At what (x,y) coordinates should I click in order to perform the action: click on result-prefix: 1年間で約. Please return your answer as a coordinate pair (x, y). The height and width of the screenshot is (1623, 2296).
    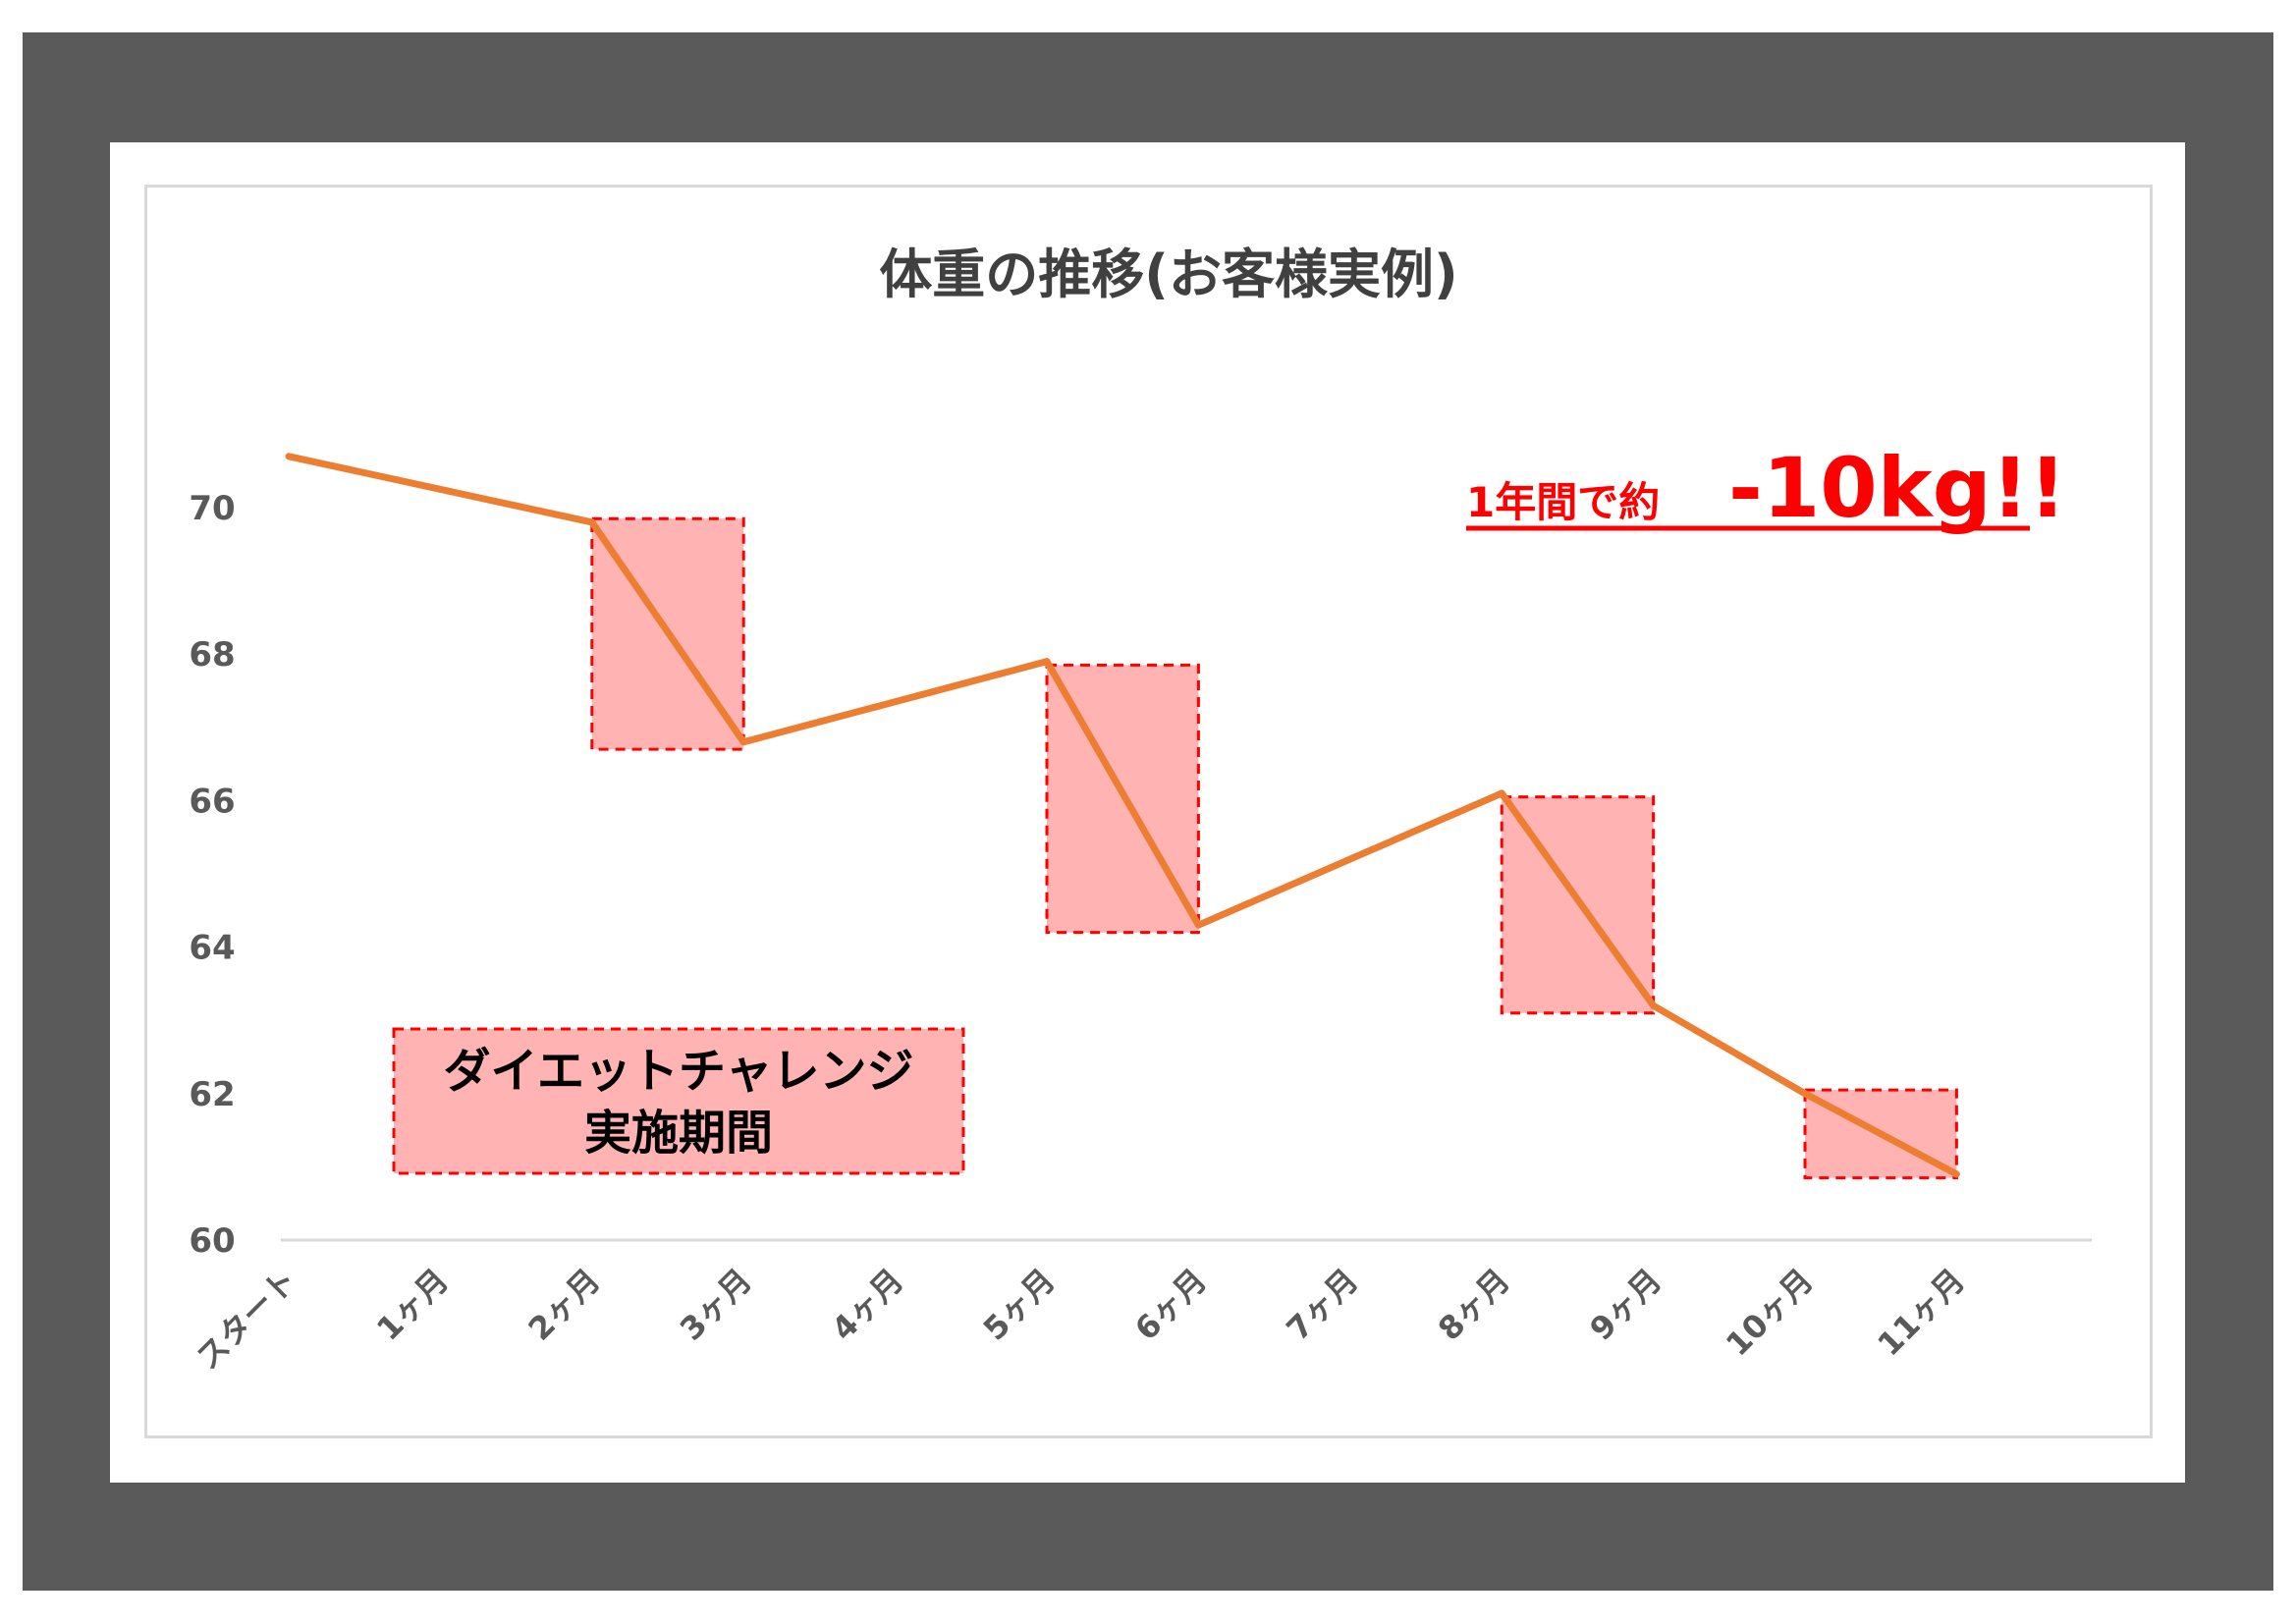
    Looking at the image, I should click on (1563, 502).